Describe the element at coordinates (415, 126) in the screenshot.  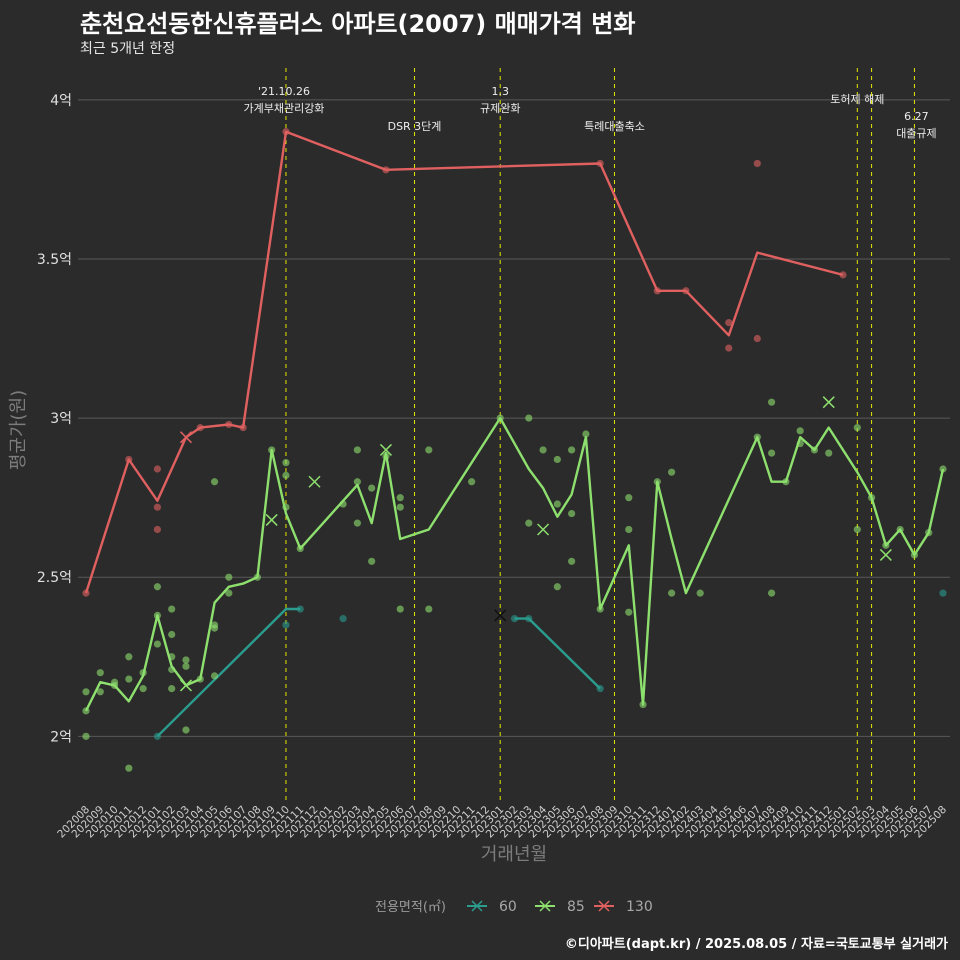
I see `event-label-text: DSR 3단계` at that location.